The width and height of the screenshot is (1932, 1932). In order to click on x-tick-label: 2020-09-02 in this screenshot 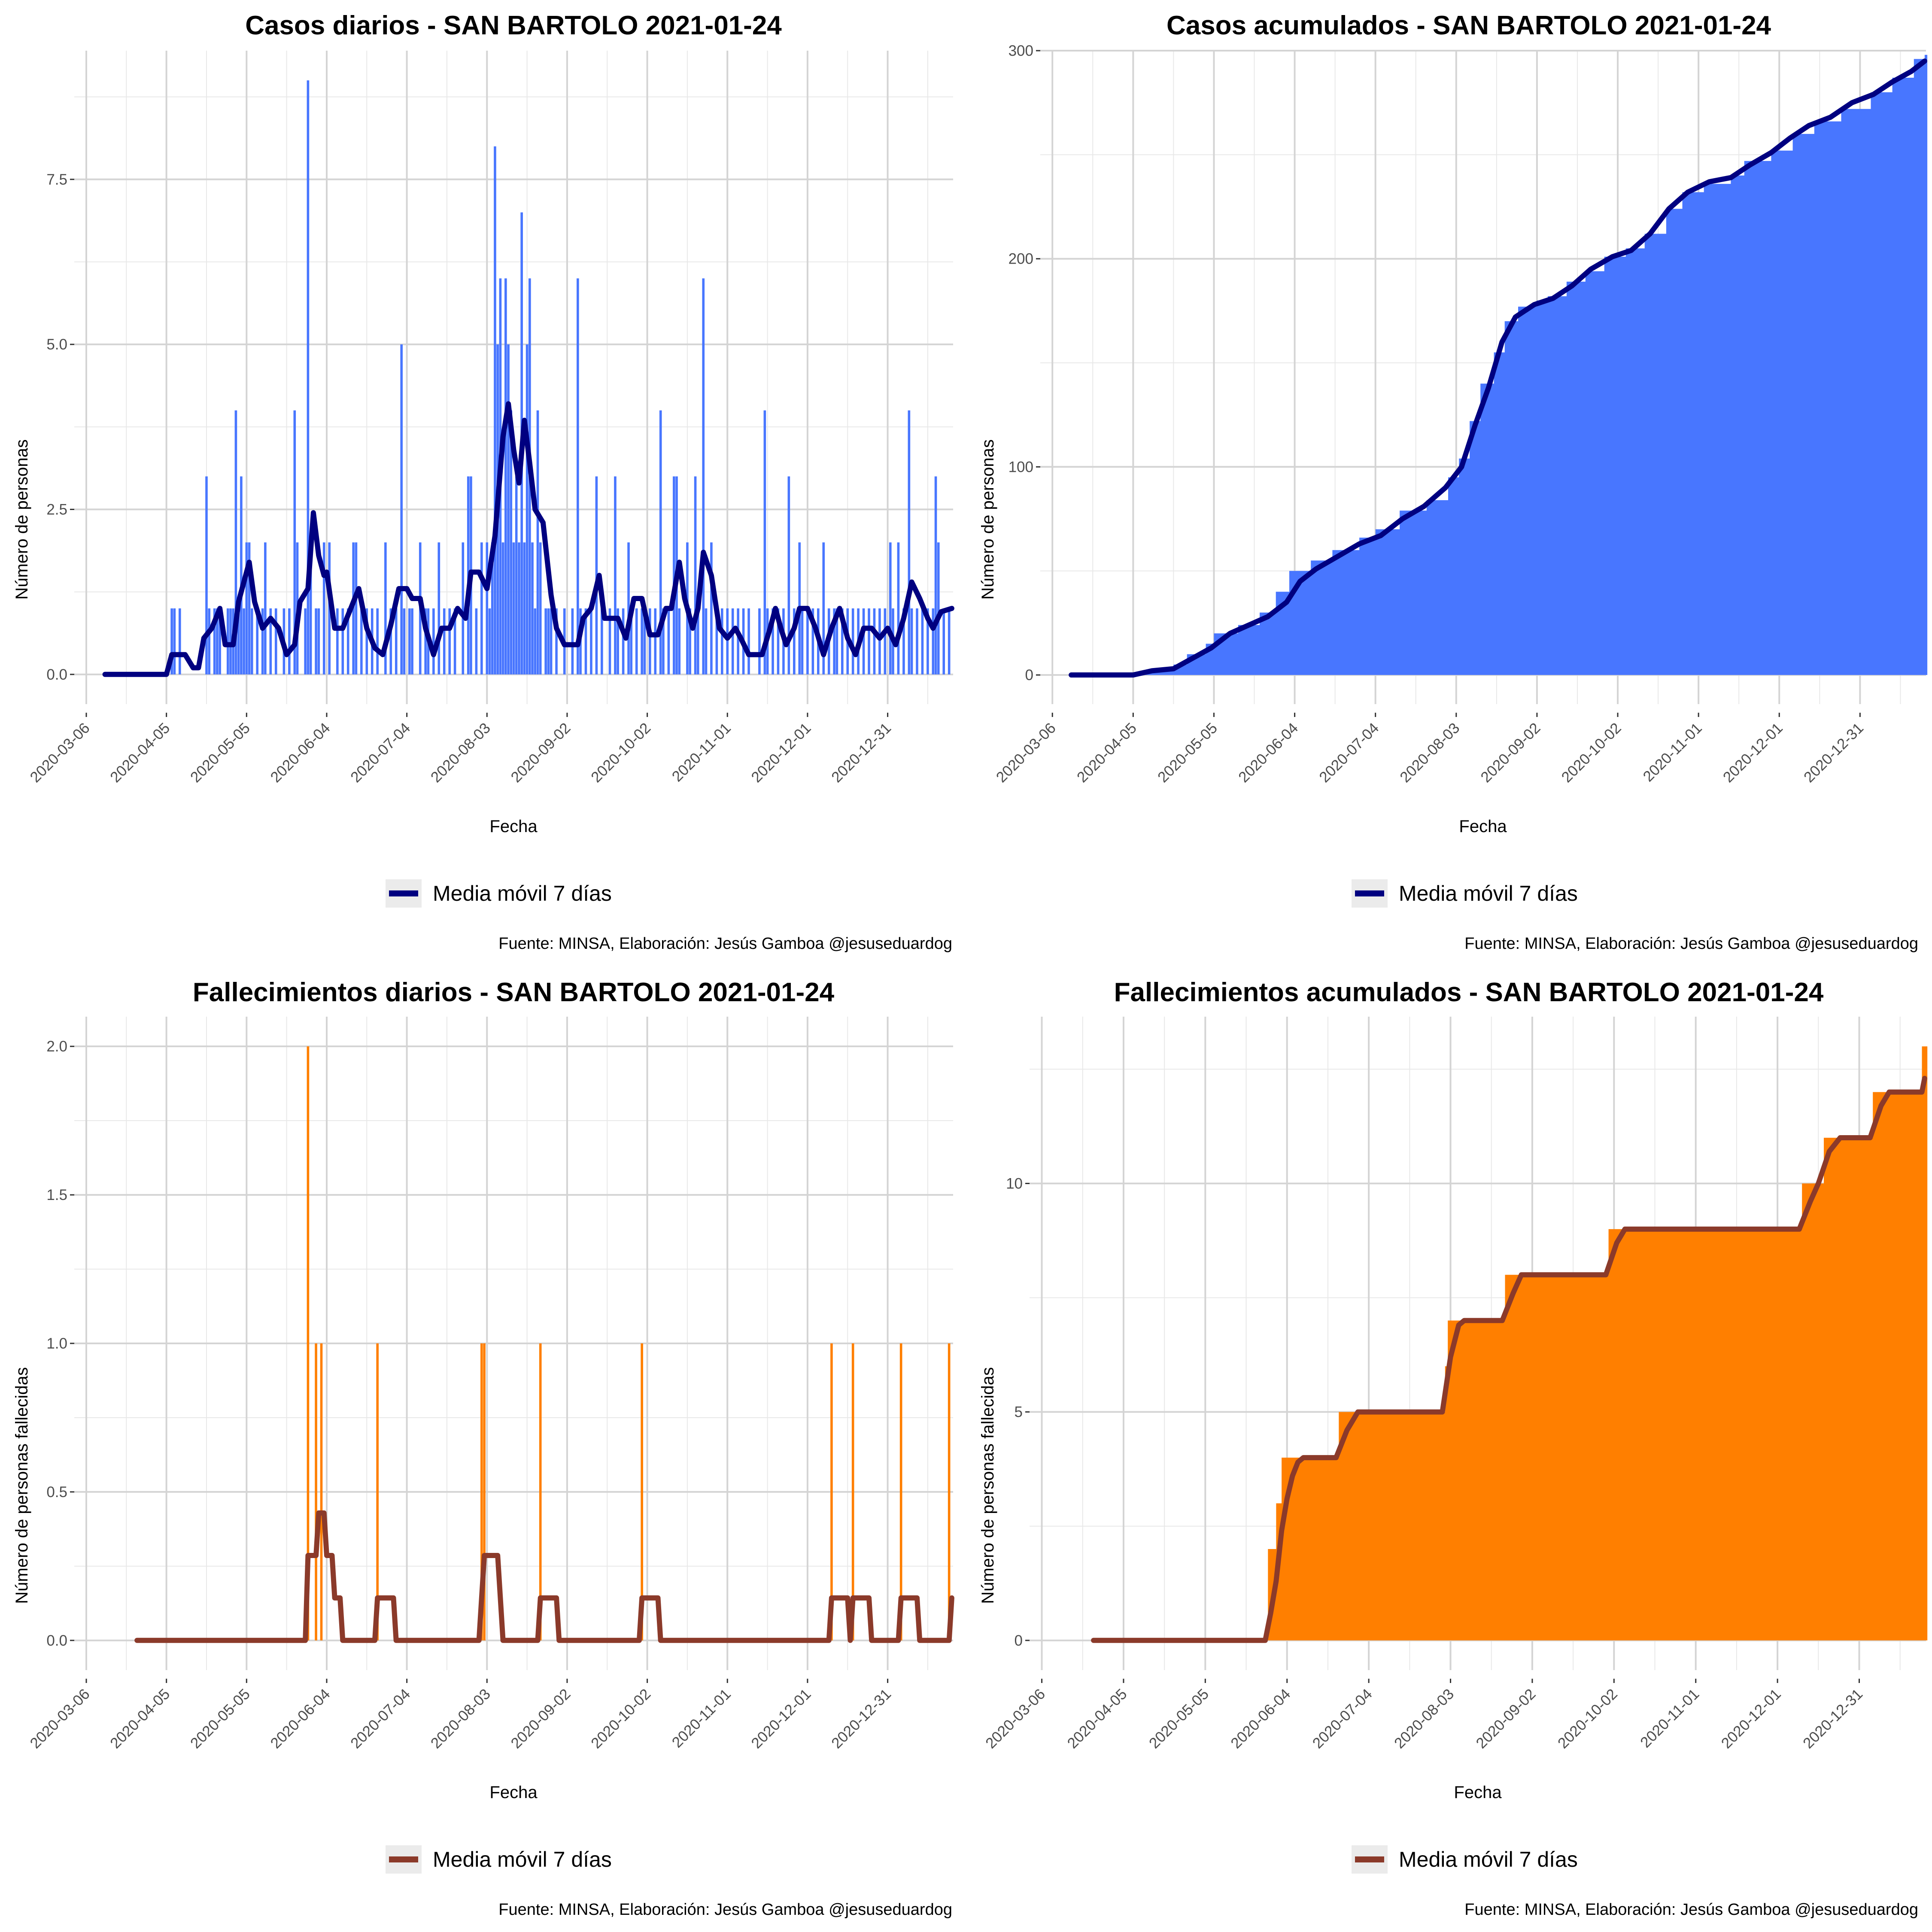, I will do `click(1506, 1719)`.